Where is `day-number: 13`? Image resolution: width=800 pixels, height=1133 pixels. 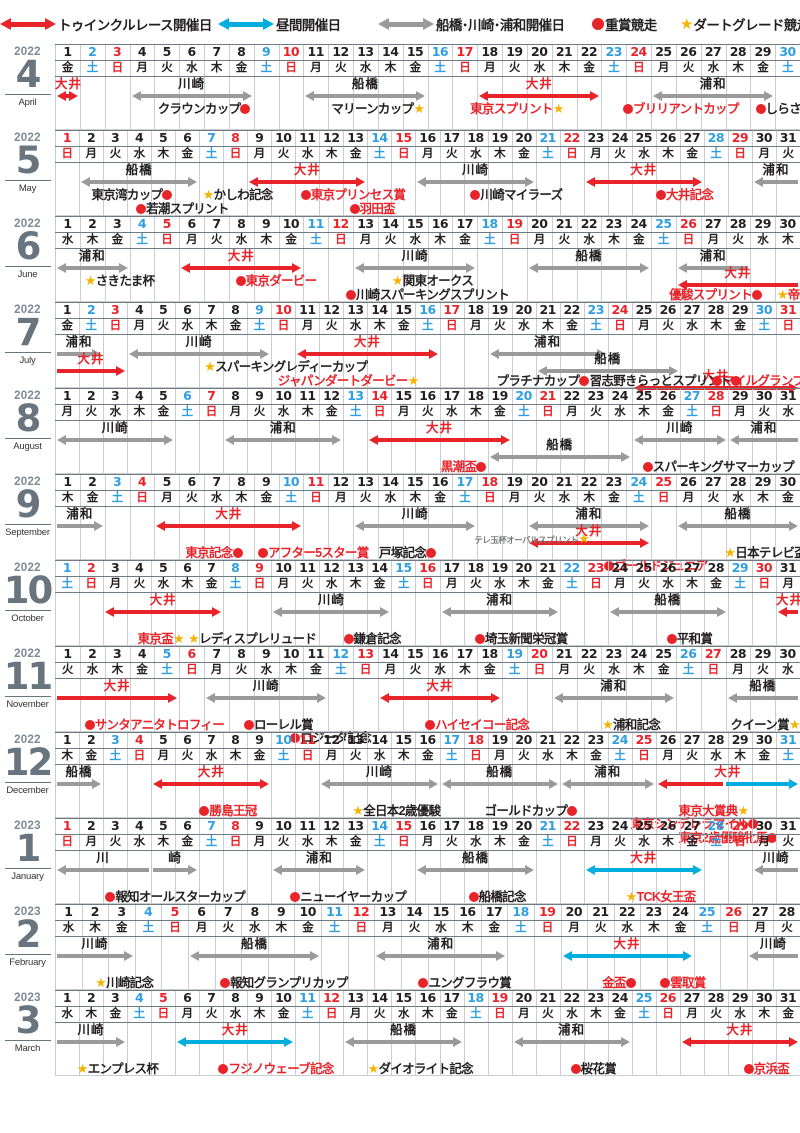
day-number: 13 is located at coordinates (387, 911).